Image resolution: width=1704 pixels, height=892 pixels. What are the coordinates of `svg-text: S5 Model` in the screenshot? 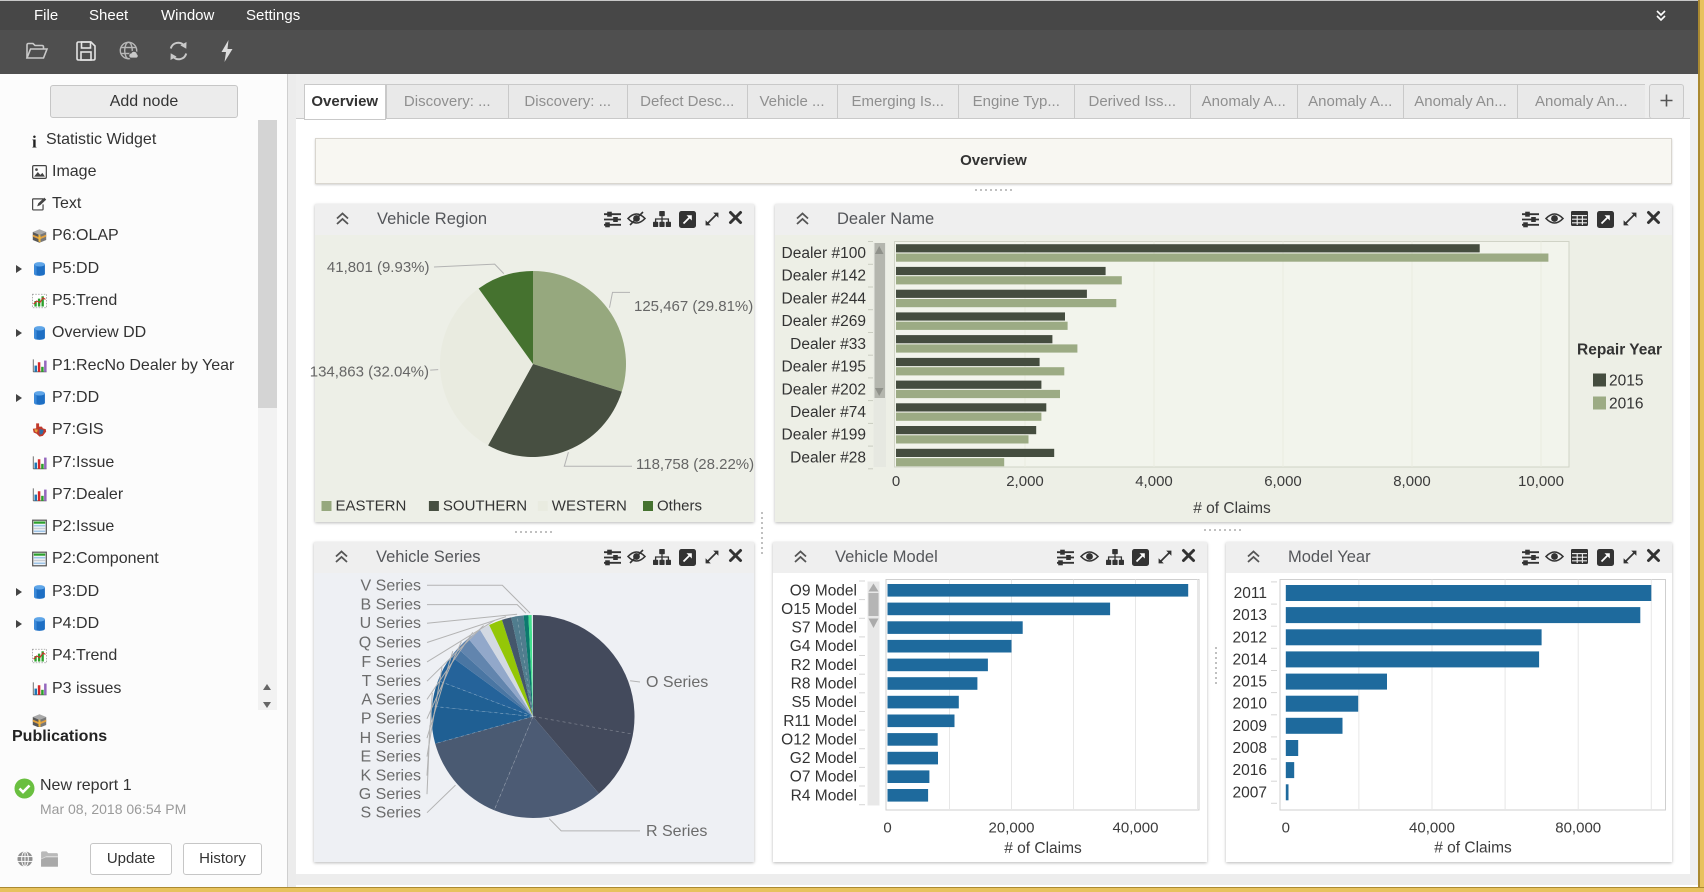 It's located at (824, 702).